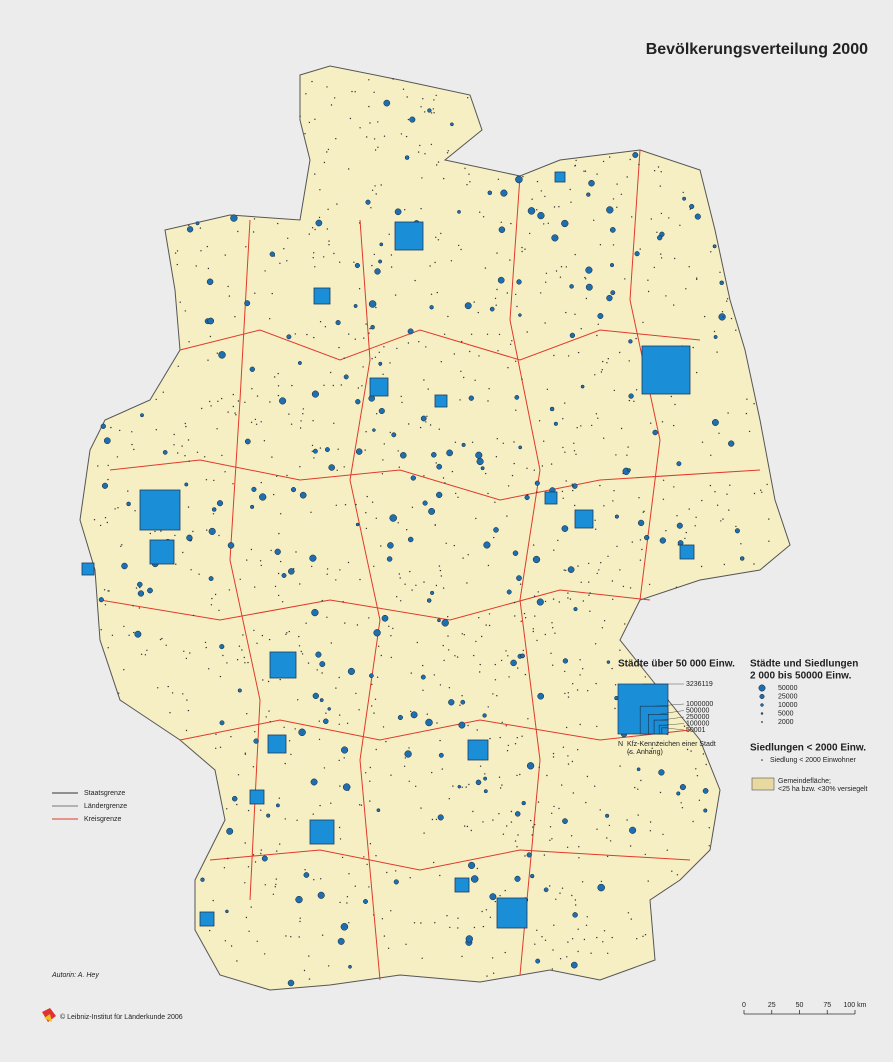 The image size is (893, 1062). Describe the element at coordinates (804, 664) in the screenshot. I see `legend-heading: Städte und Siedlungen` at that location.